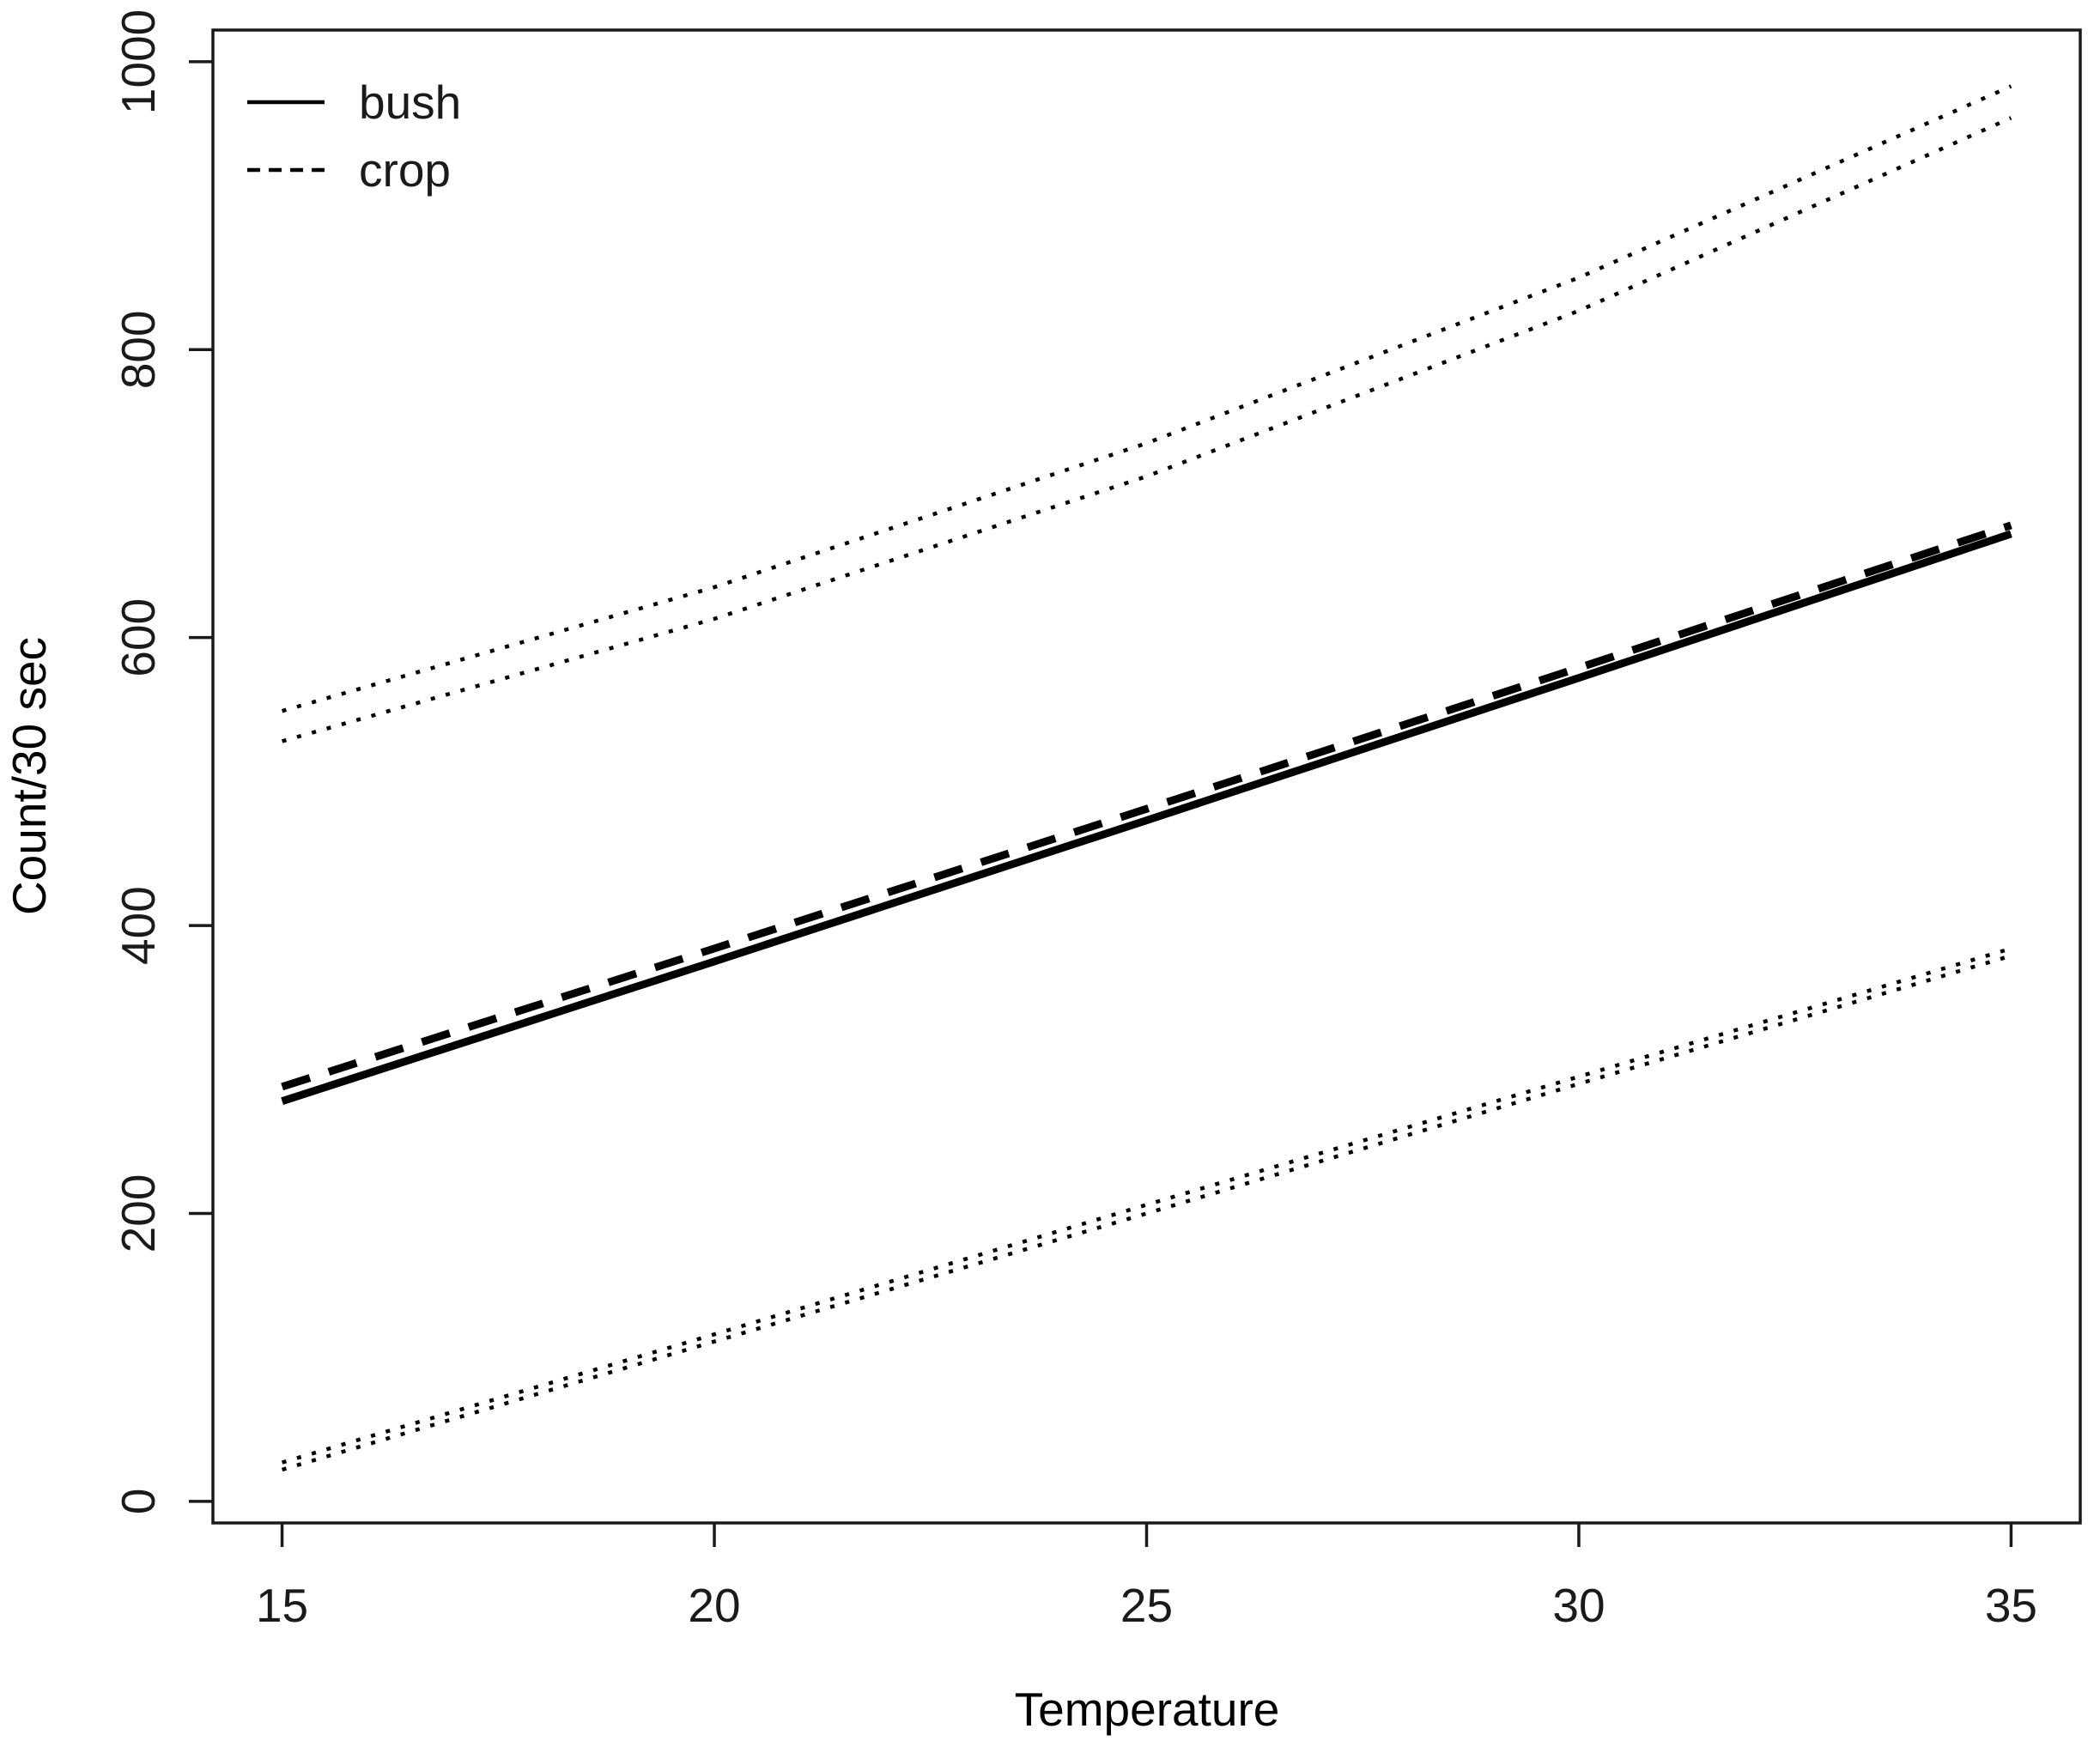 This screenshot has height=1747, width=2100. Describe the element at coordinates (1578, 1605) in the screenshot. I see `x-axis-tick-label: 30` at that location.